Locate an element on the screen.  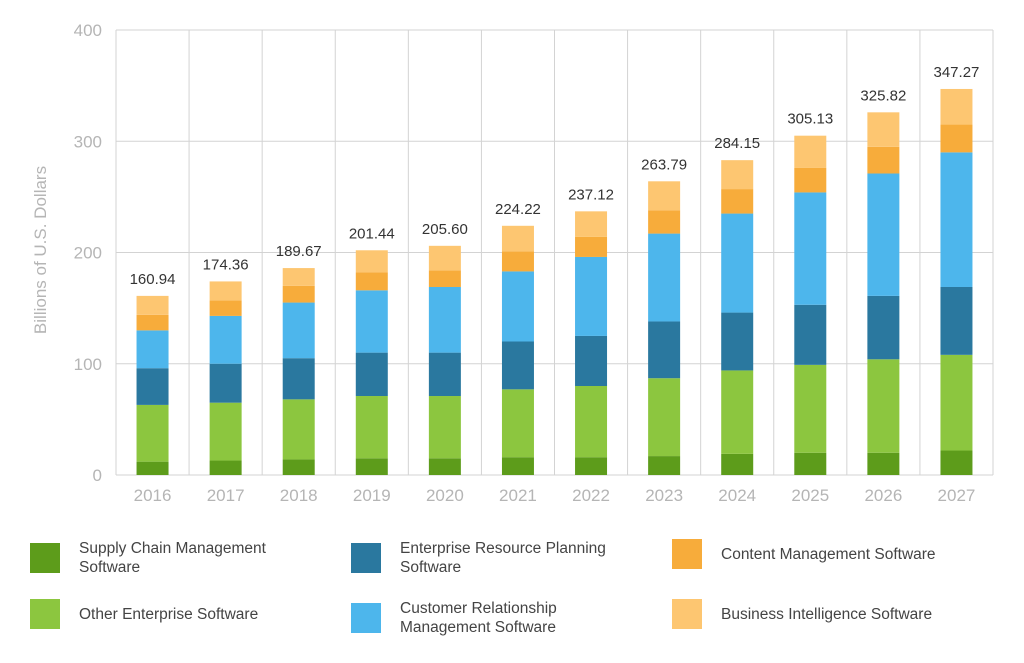
legend-item: Other Enterprise Software is located at coordinates (169, 614).